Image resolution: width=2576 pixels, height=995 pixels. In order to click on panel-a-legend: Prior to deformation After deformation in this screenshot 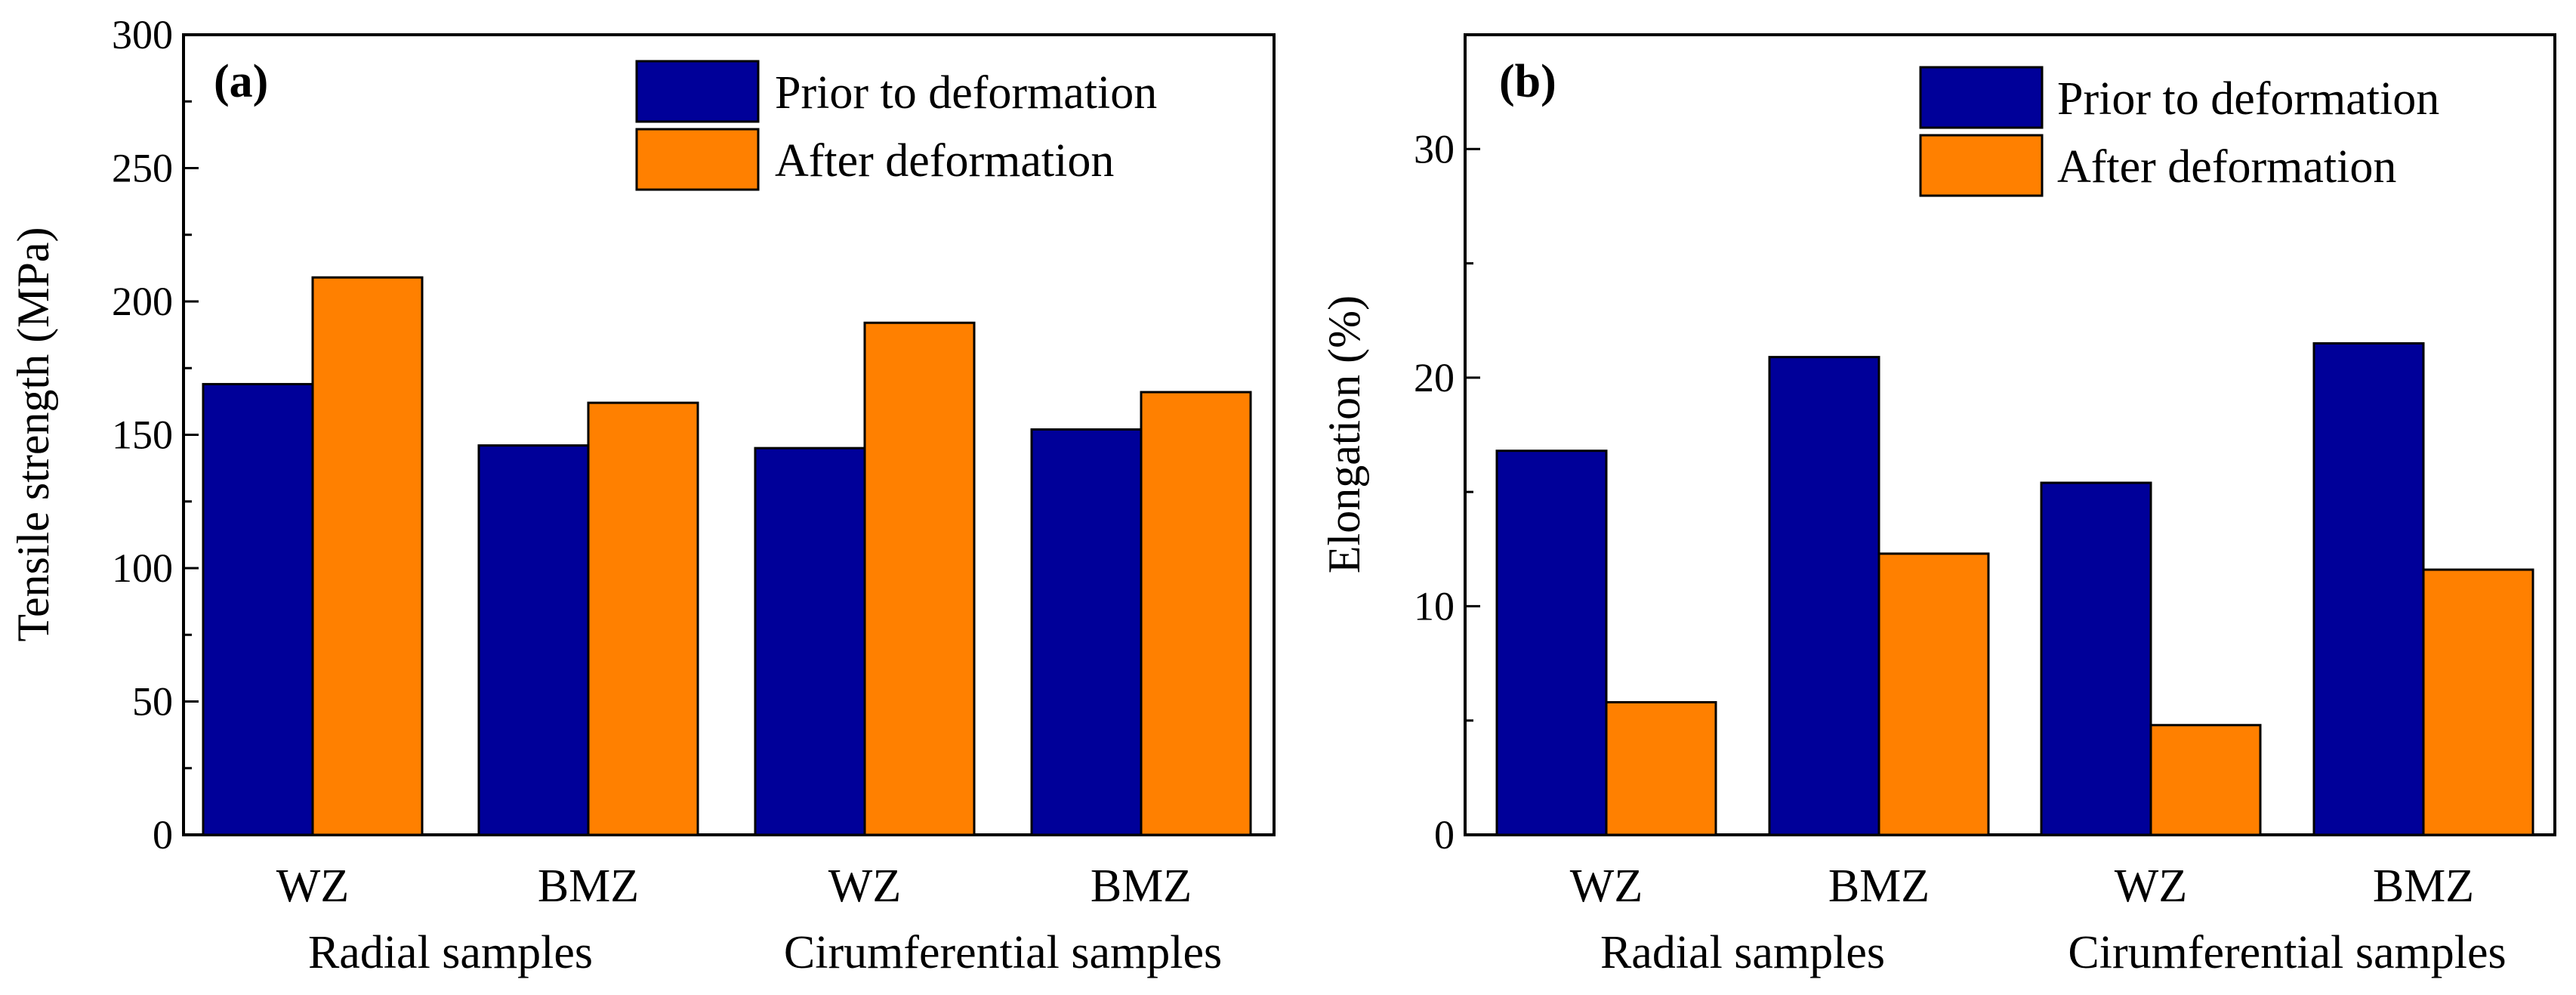, I will do `click(896, 125)`.